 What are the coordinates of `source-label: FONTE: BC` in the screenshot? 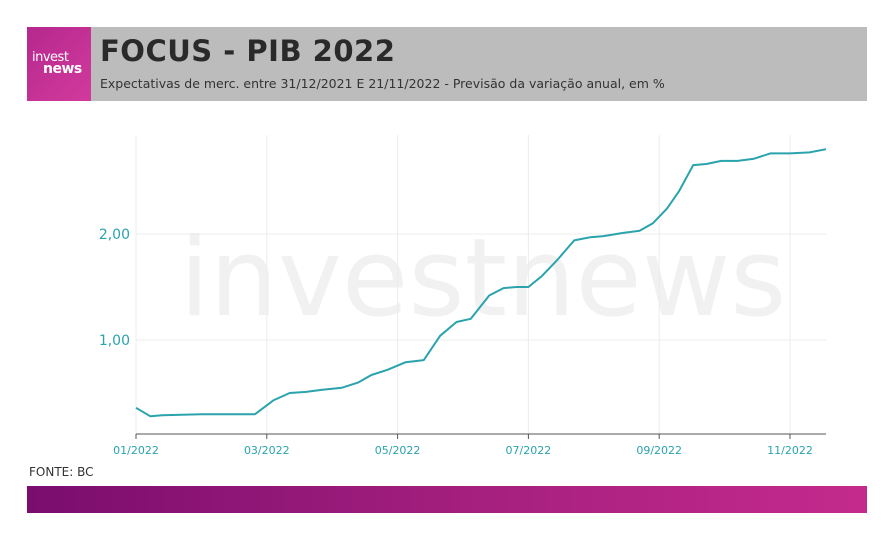 It's located at (61, 472).